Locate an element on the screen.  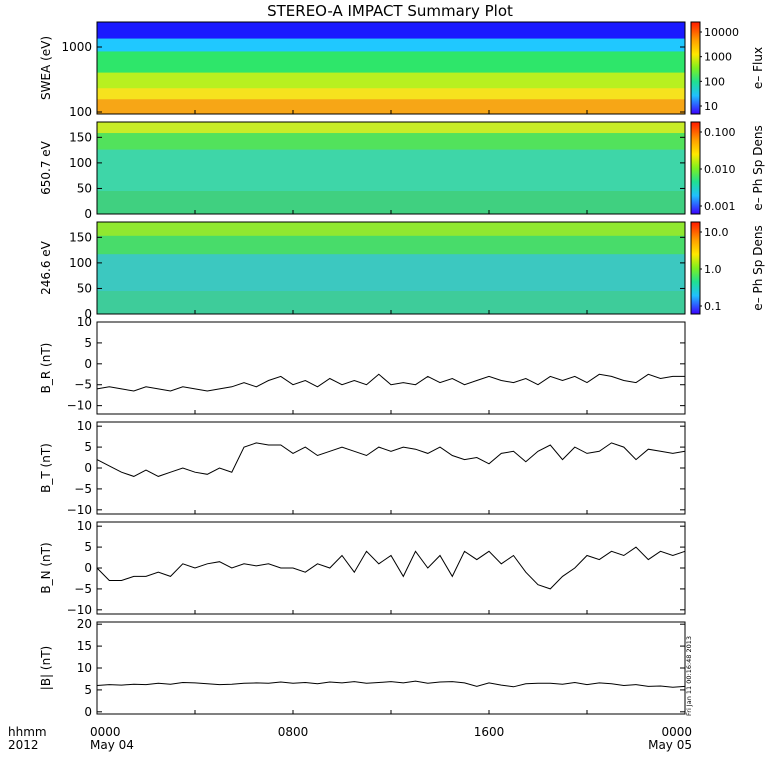
y-axis-label: B_R (nT) is located at coordinates (46, 368).